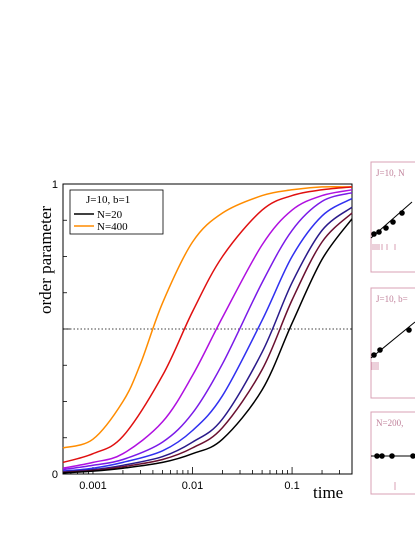  I want to click on x-tick-label: 0.01, so click(192, 486).